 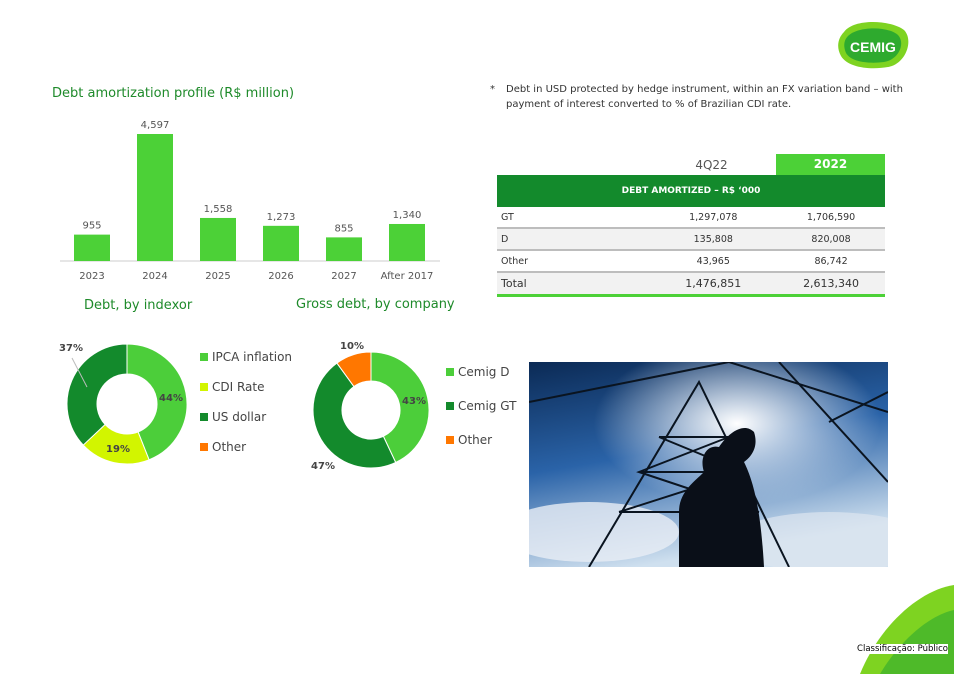 What do you see at coordinates (352, 346) in the screenshot?
I see `slice-label: 10%` at bounding box center [352, 346].